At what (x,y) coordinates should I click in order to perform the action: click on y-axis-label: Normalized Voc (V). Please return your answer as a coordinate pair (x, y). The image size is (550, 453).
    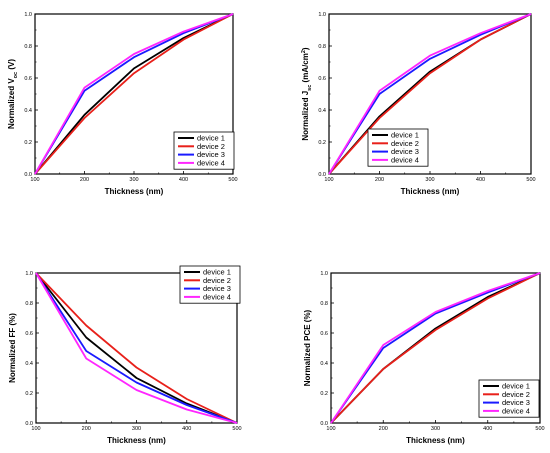
    Looking at the image, I should click on (13, 94).